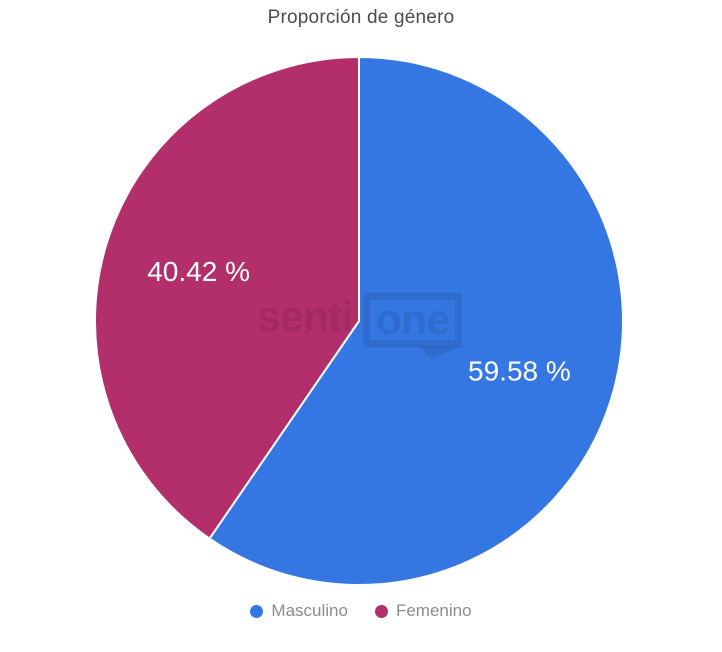 The height and width of the screenshot is (652, 722). I want to click on legend-item-femenino: Femenino, so click(423, 611).